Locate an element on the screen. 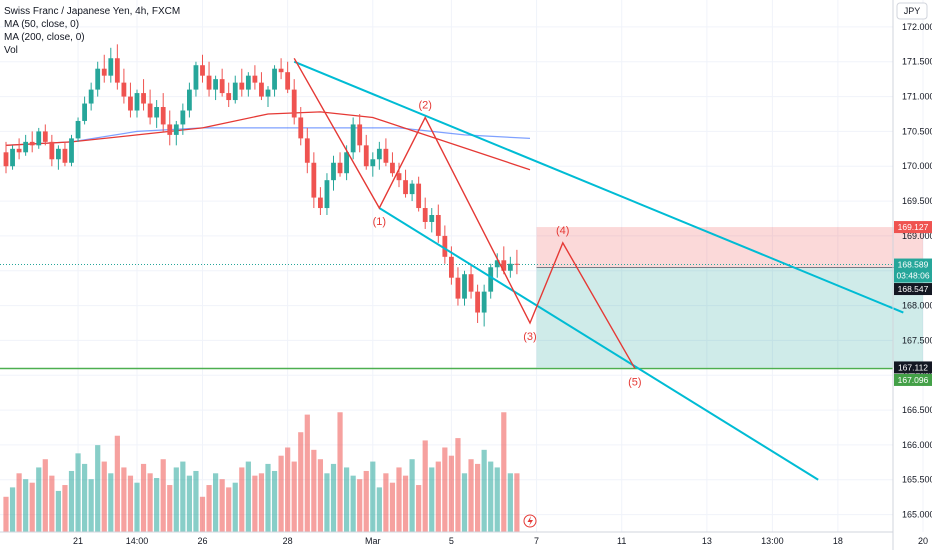 The height and width of the screenshot is (555, 932). x-tick-label: 7 is located at coordinates (536, 541).